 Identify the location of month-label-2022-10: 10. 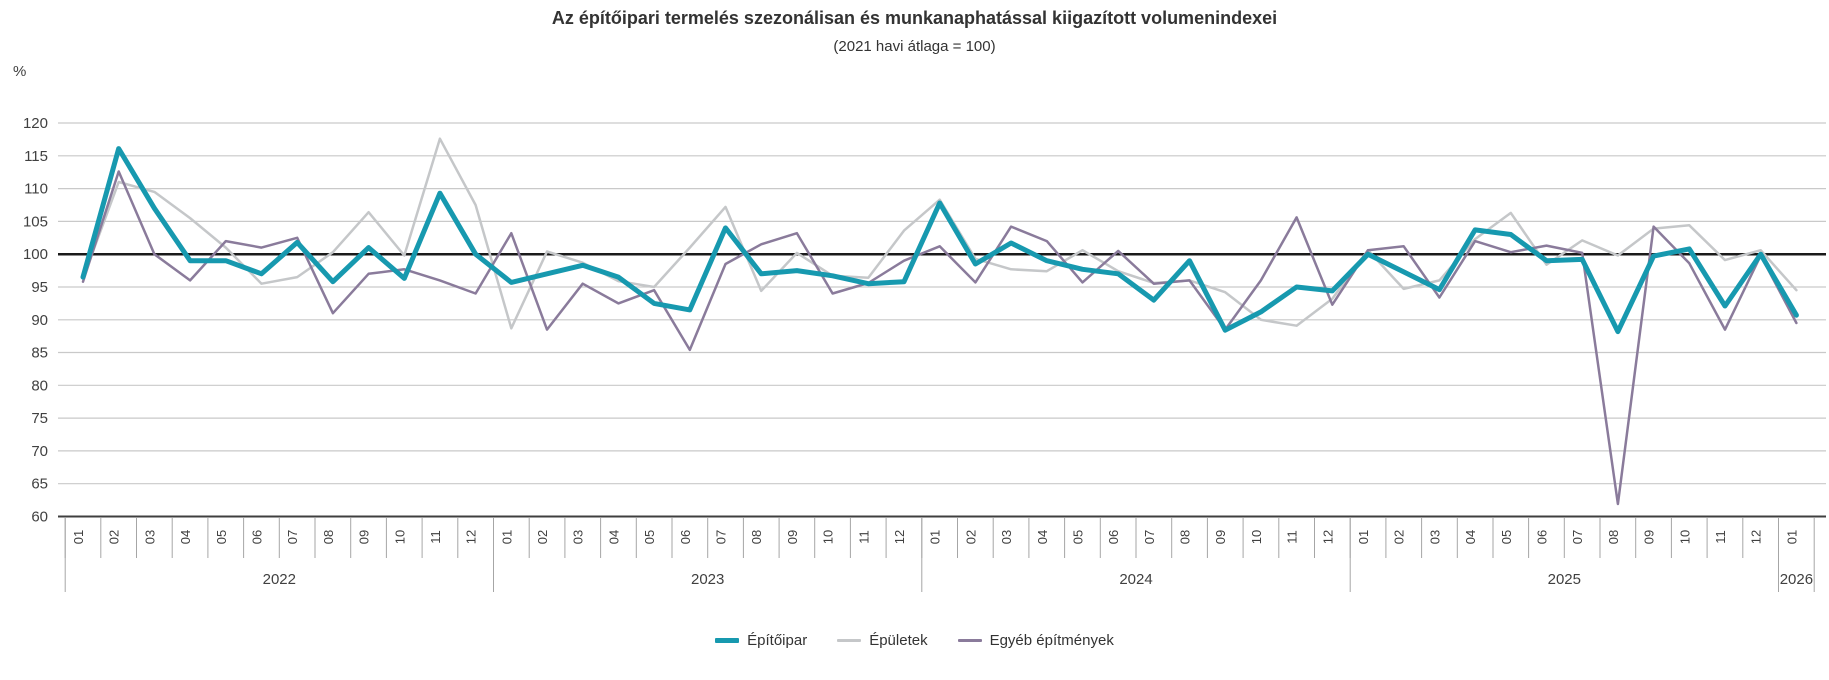
(399, 537).